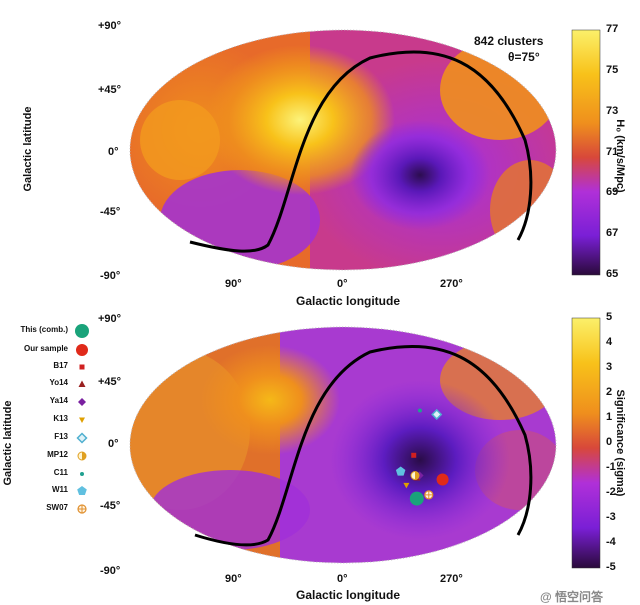  Describe the element at coordinates (113, 152) in the screenshot. I see `top-ytick-2: 0°` at that location.